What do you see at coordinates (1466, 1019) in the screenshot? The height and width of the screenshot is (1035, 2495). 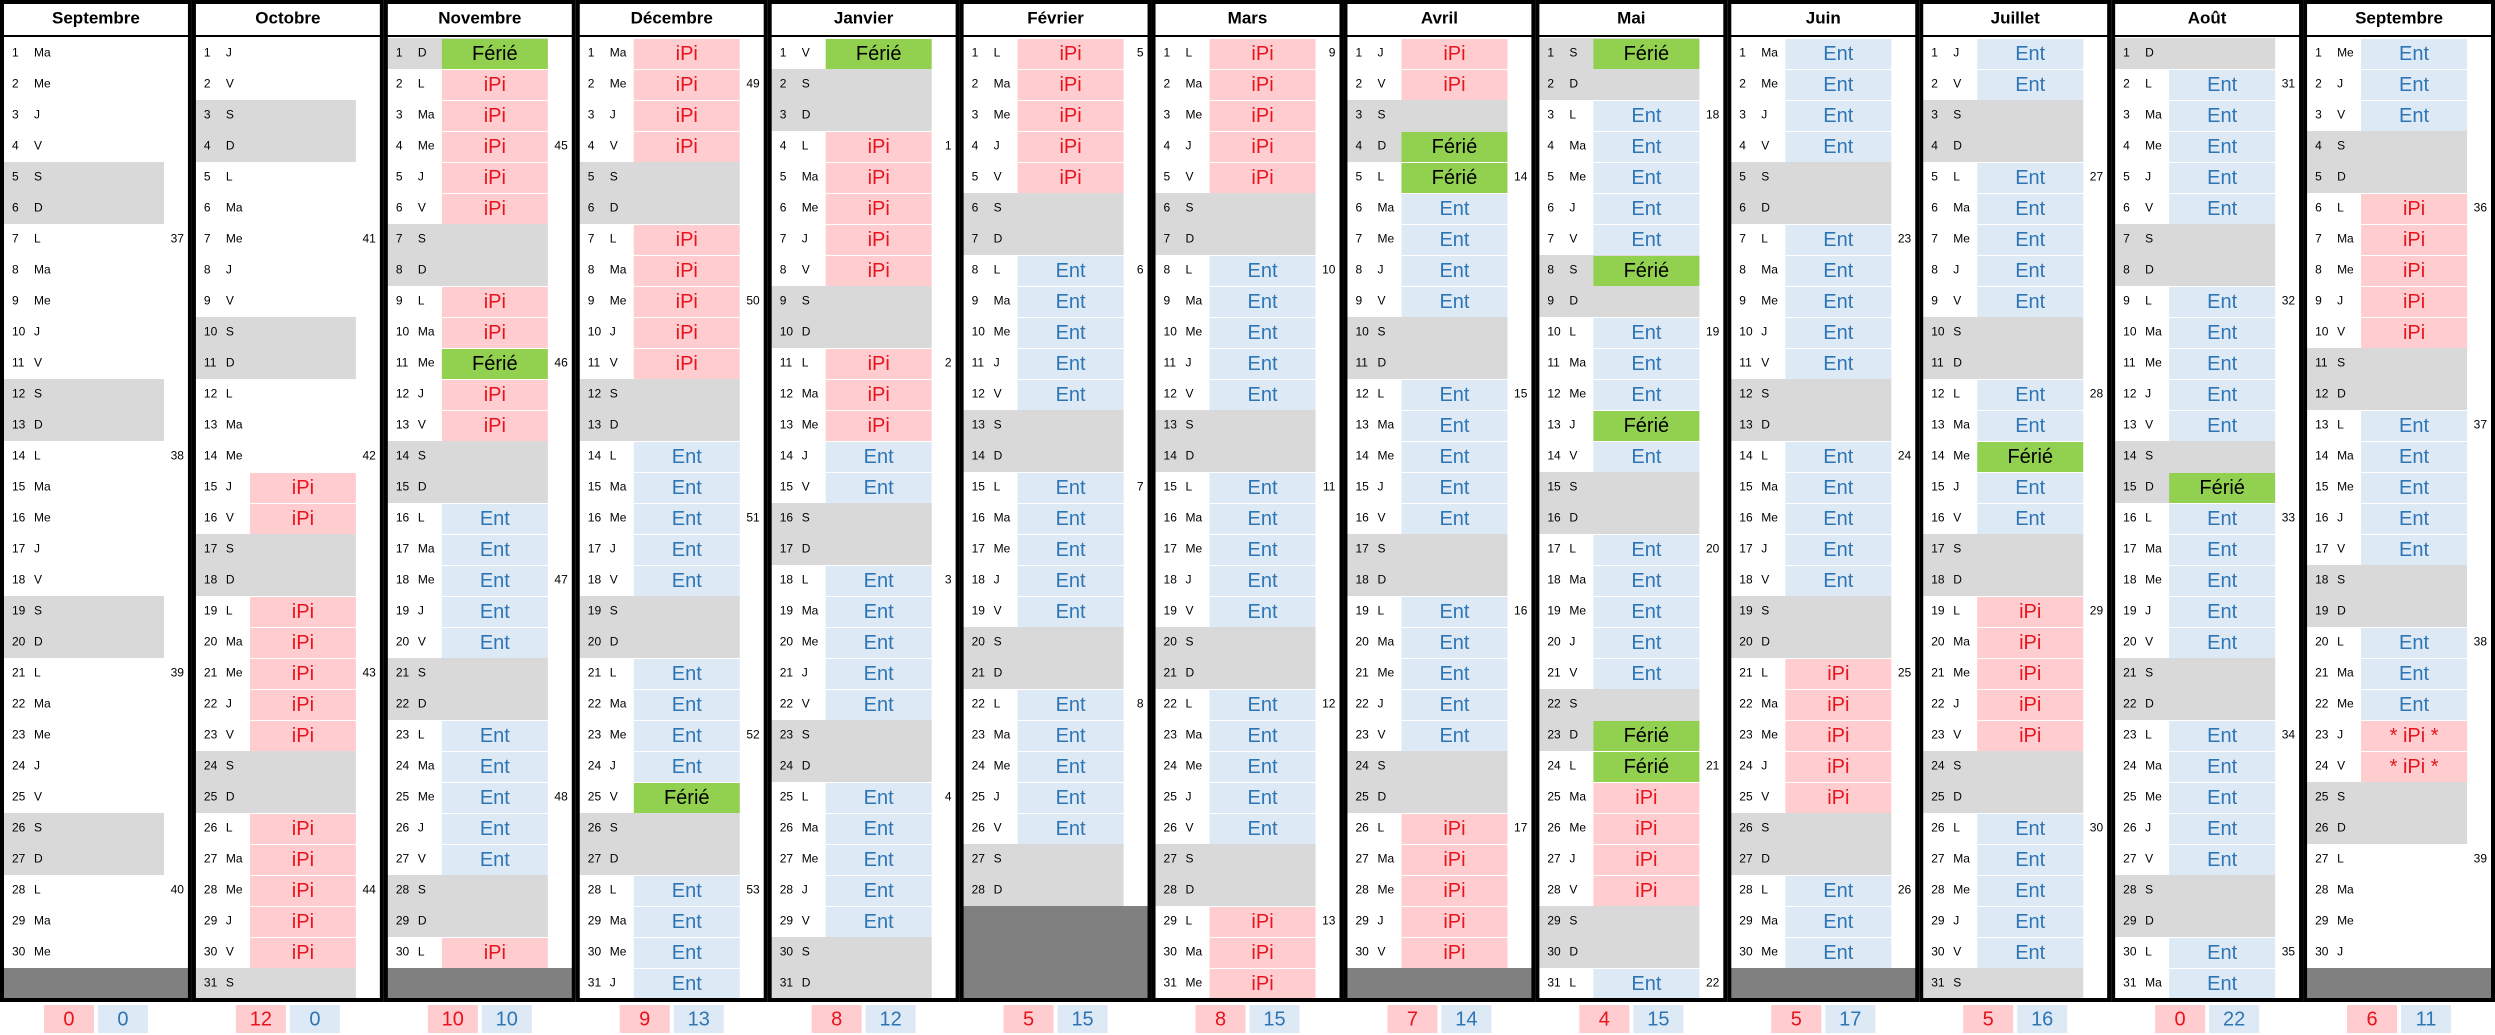 I see `count-box` at bounding box center [1466, 1019].